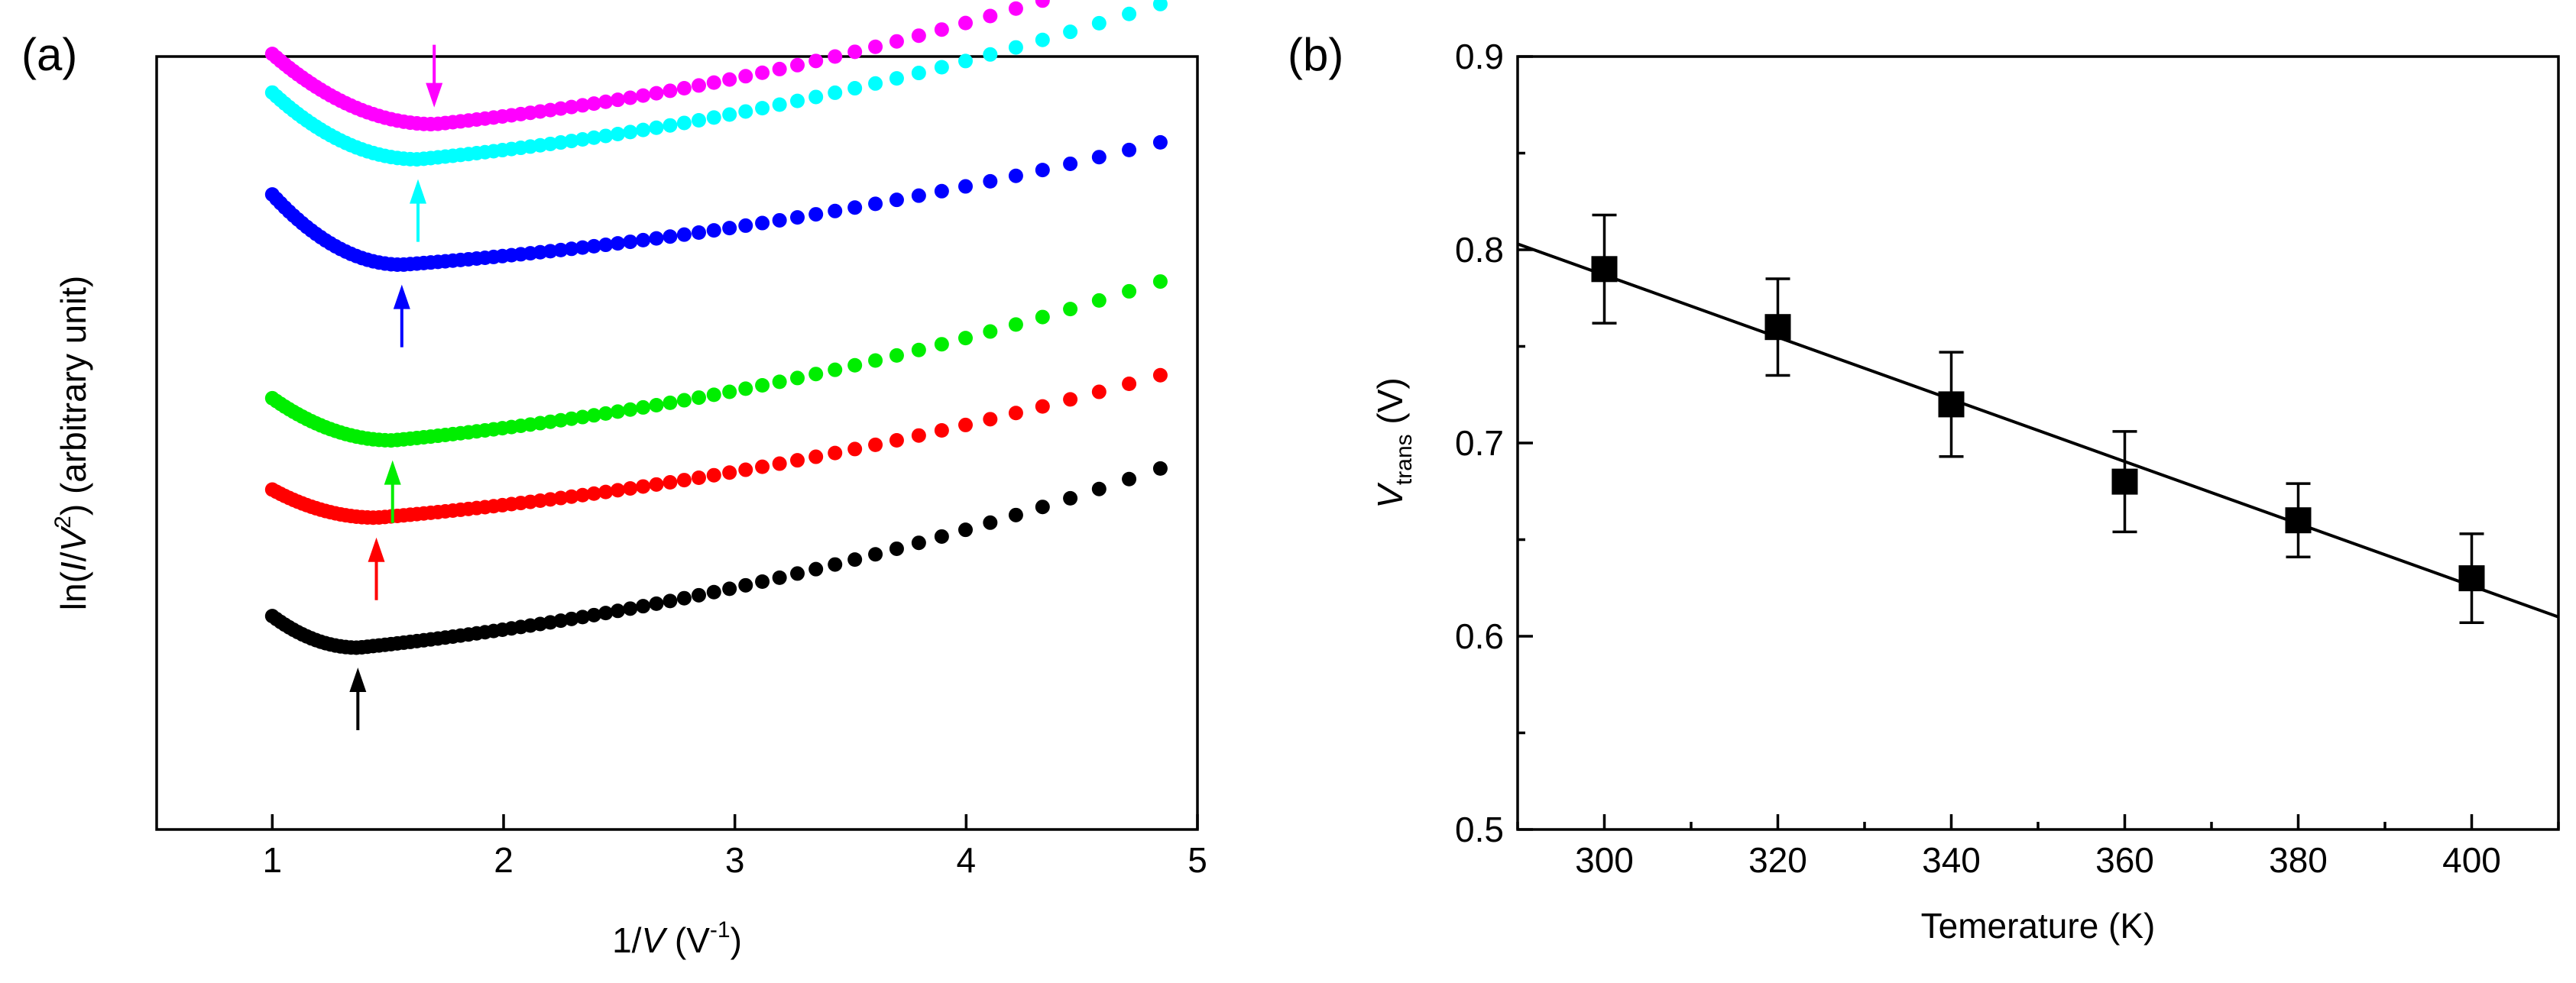  What do you see at coordinates (2038, 926) in the screenshot?
I see `panel-b-x-axis-title: Temerature (K)` at bounding box center [2038, 926].